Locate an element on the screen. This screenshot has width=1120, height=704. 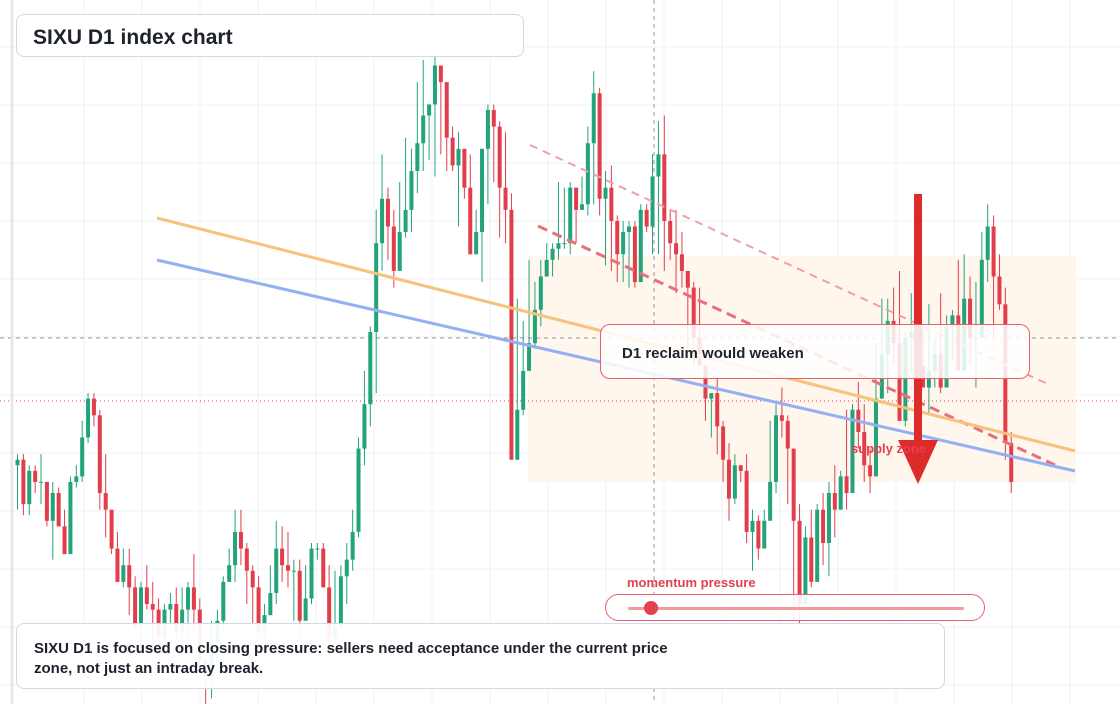
slider-track is located at coordinates (796, 608).